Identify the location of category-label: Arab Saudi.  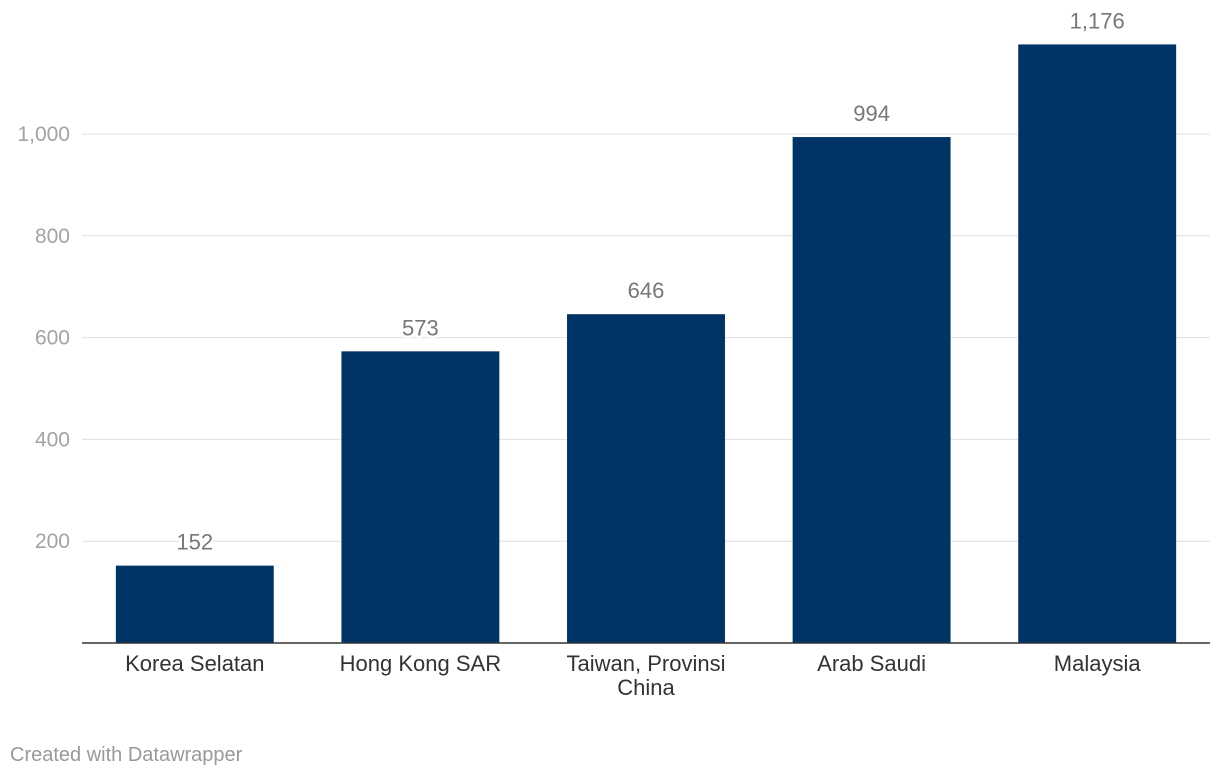
(871, 663).